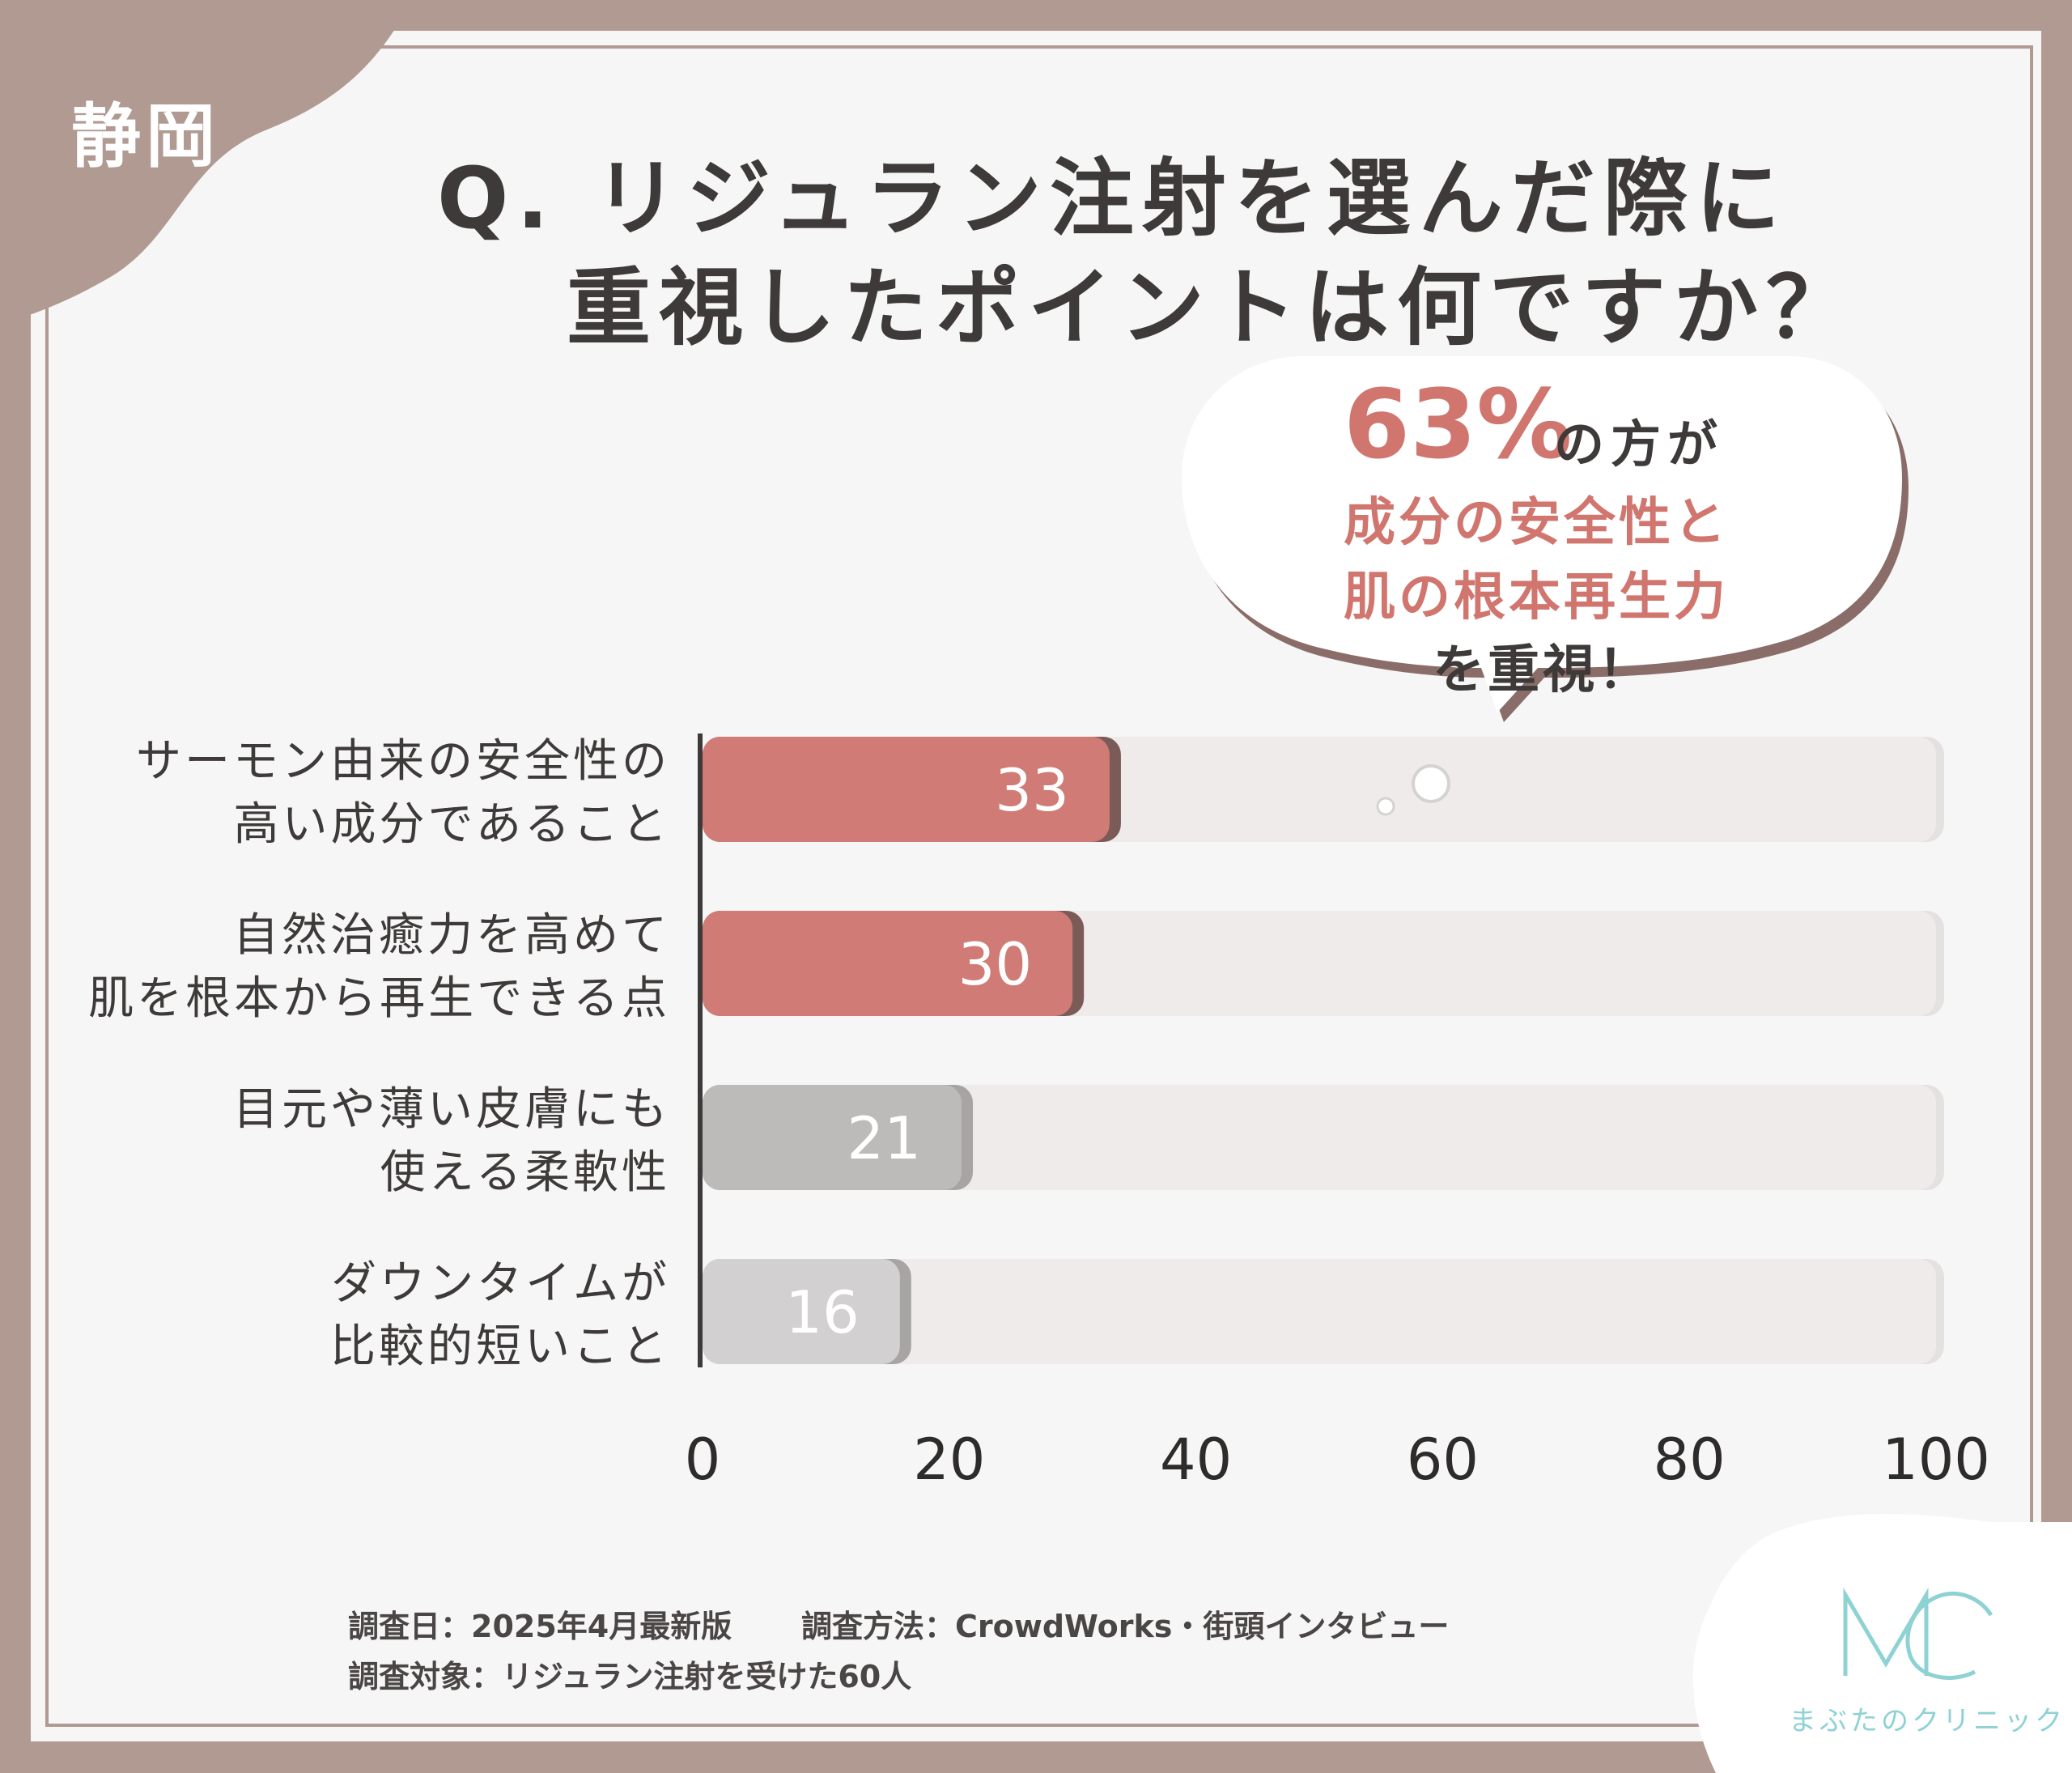 The width and height of the screenshot is (2072, 1773). What do you see at coordinates (1536, 523) in the screenshot?
I see `callout-highlight-line-1: 成分の安全性と` at bounding box center [1536, 523].